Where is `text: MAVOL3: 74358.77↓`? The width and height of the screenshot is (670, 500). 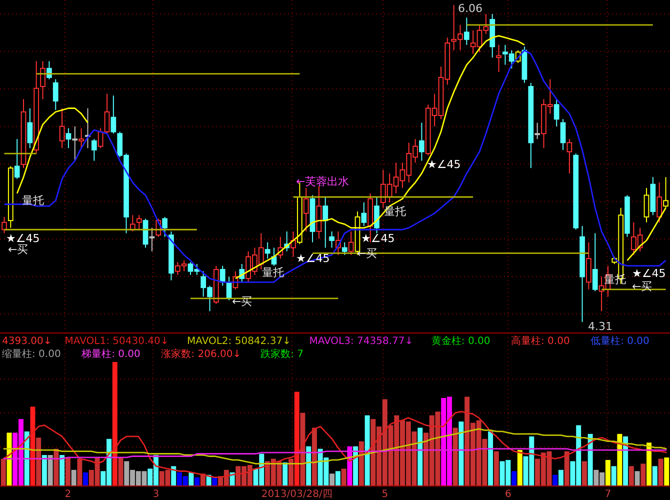 text: MAVOL3: 74358.77↓ is located at coordinates (361, 341).